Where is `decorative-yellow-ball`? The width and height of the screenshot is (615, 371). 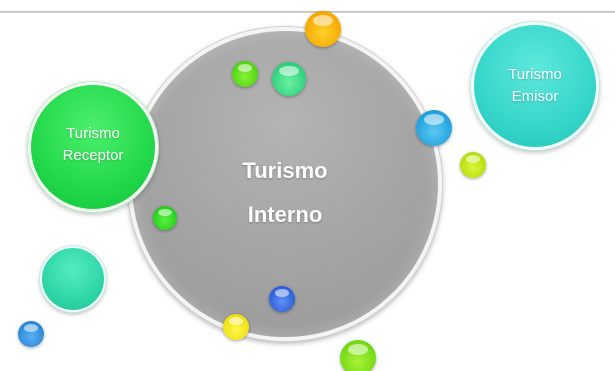 decorative-yellow-ball is located at coordinates (236, 327).